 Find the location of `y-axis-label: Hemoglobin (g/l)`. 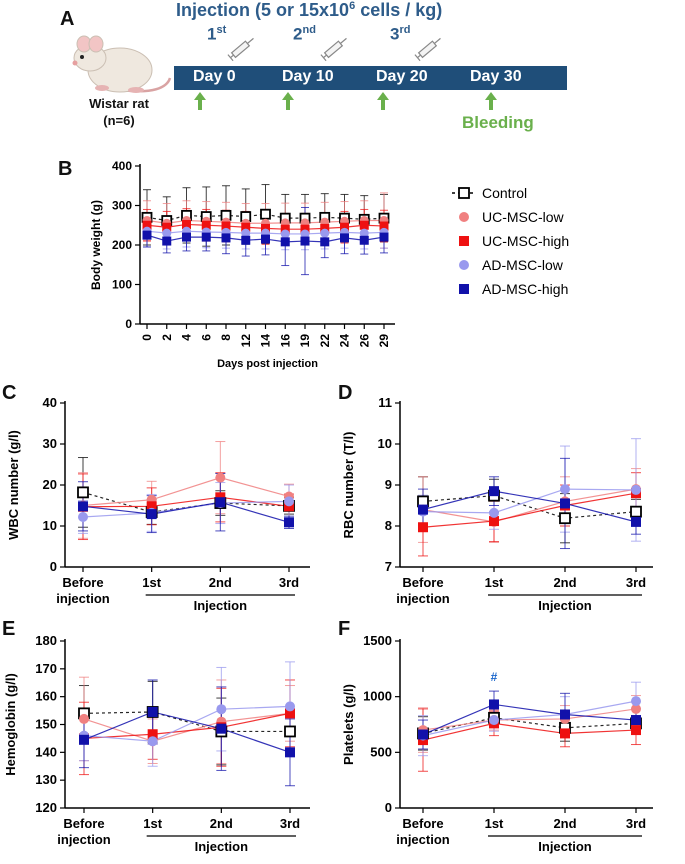

y-axis-label: Hemoglobin (g/l) is located at coordinates (10, 724).